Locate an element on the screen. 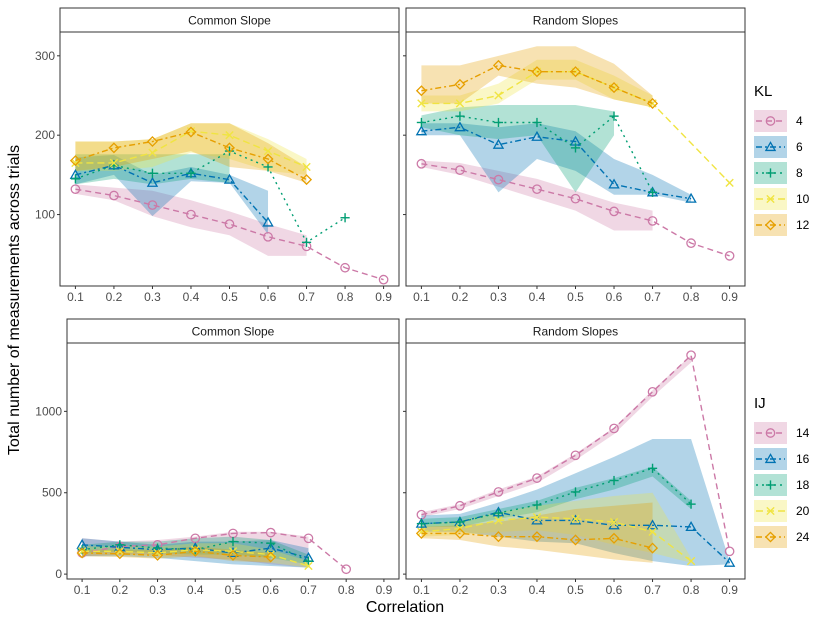 The image size is (830, 623). point-top-right-8-0.3 is located at coordinates (498, 122).